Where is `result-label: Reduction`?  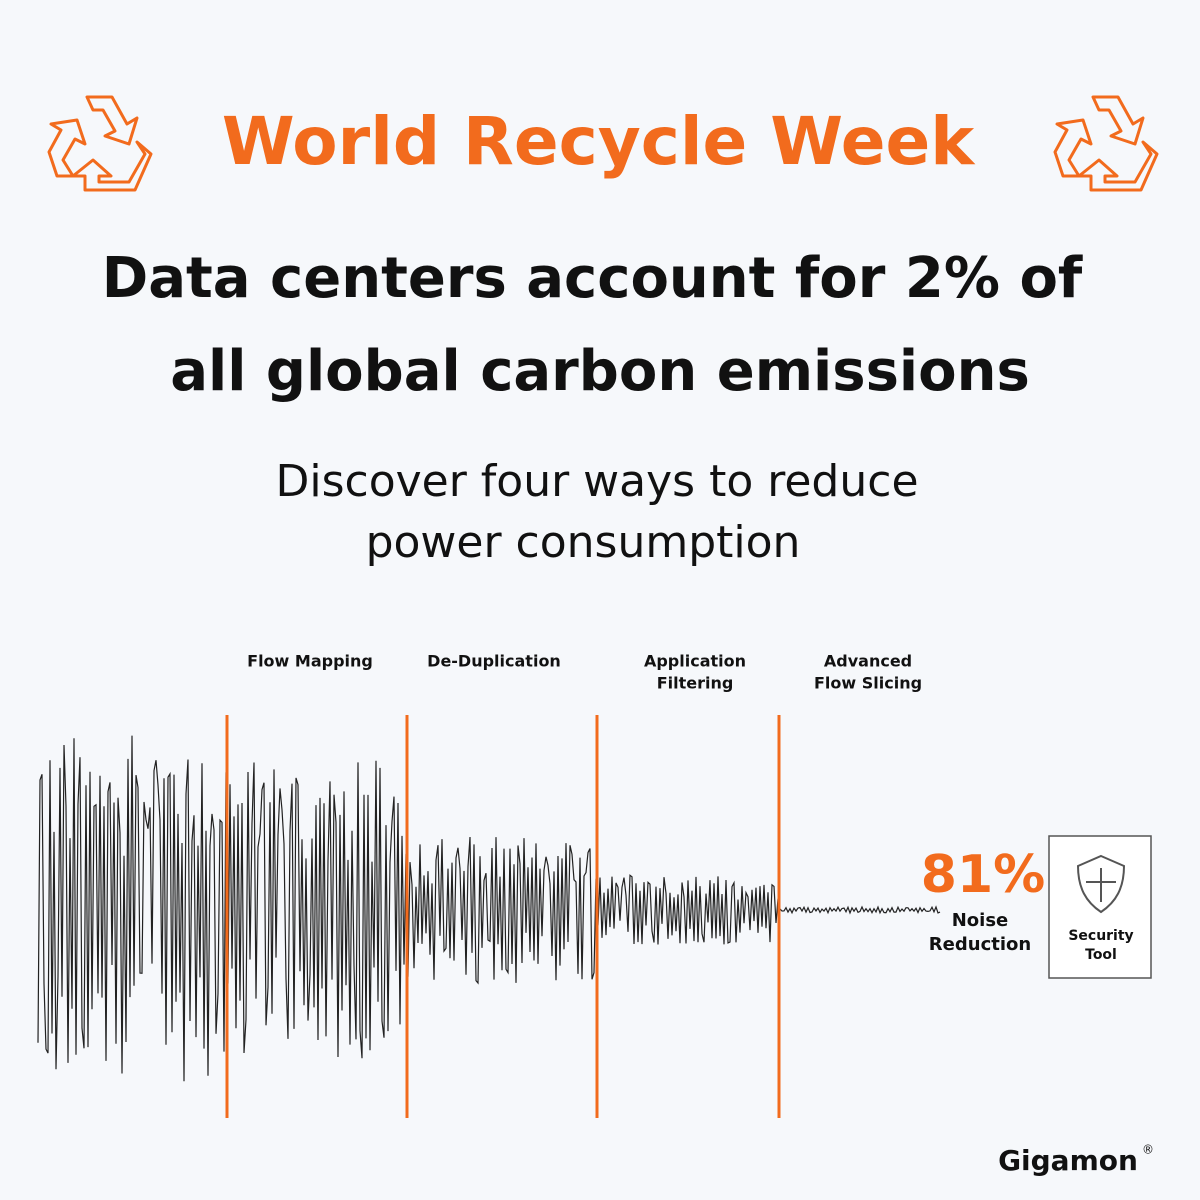 result-label: Reduction is located at coordinates (980, 944).